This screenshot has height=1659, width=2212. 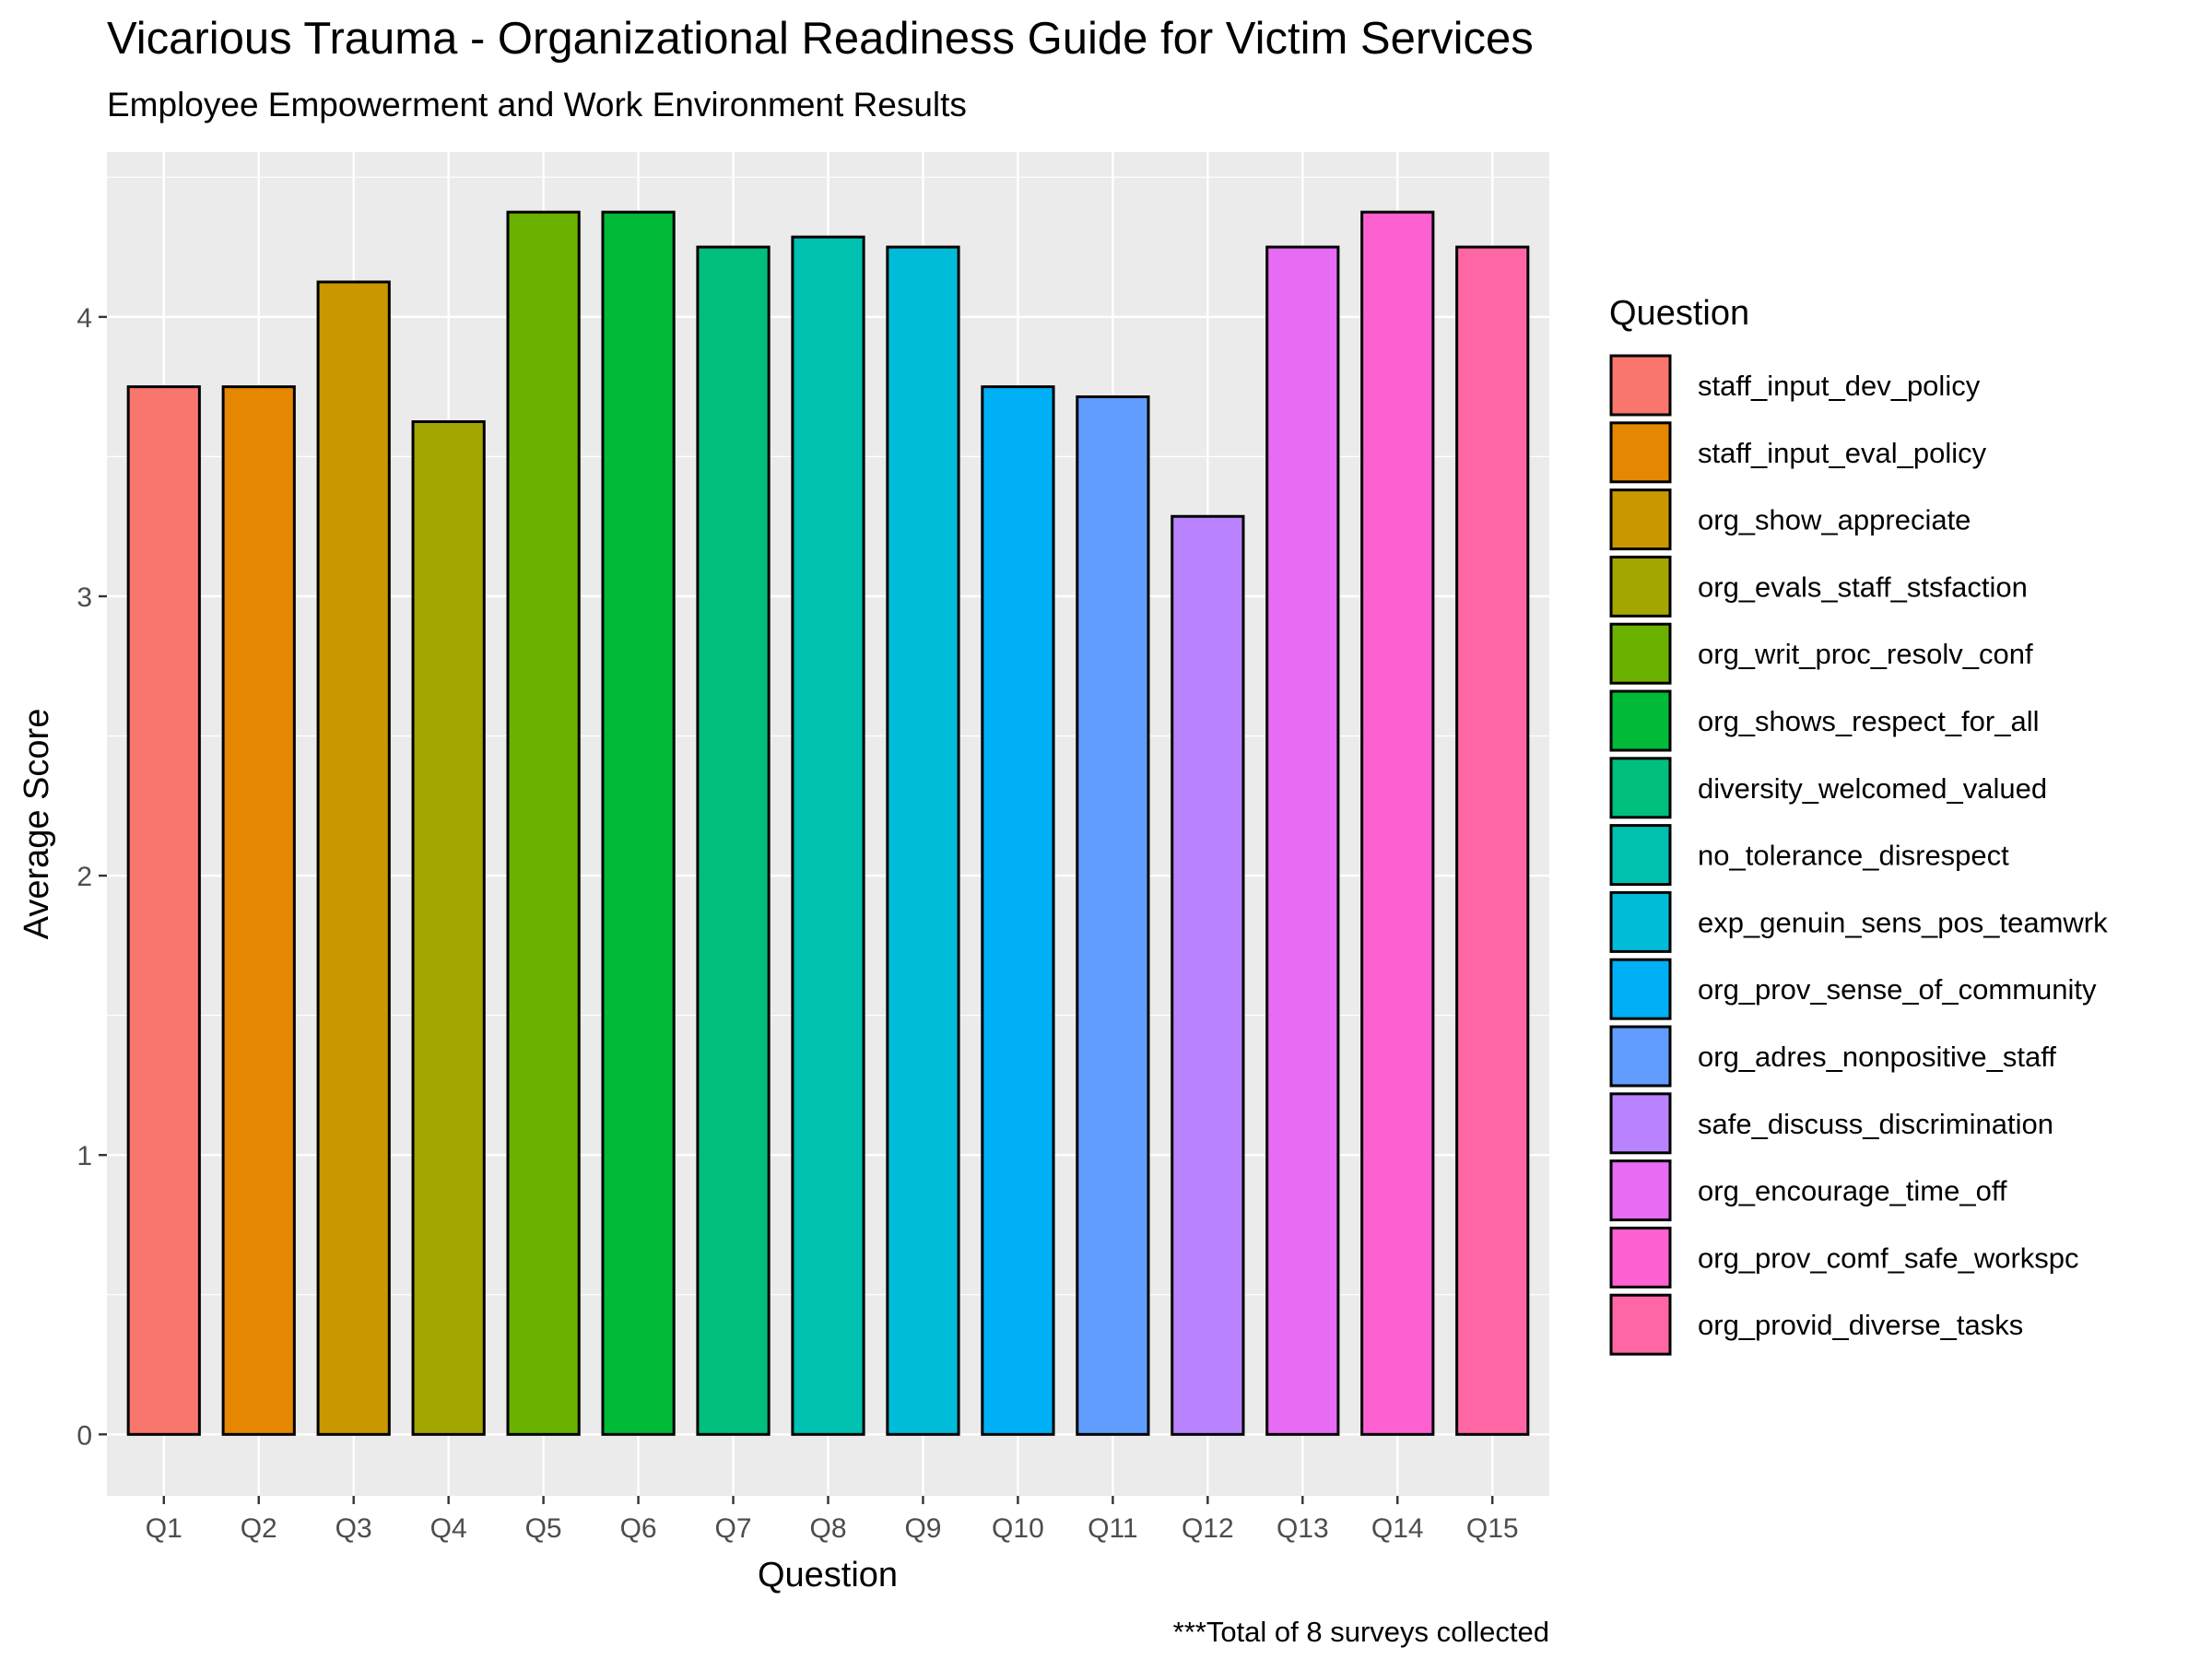 I want to click on bar-q14, so click(x=1397, y=823).